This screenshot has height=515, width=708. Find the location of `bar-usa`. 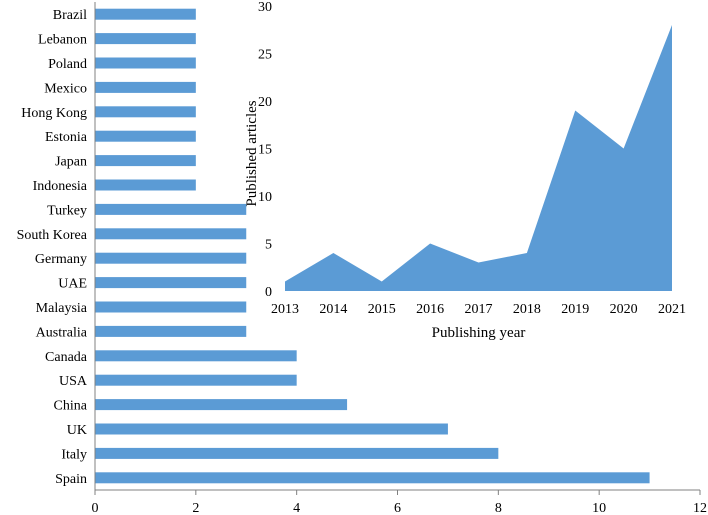

bar-usa is located at coordinates (196, 380).